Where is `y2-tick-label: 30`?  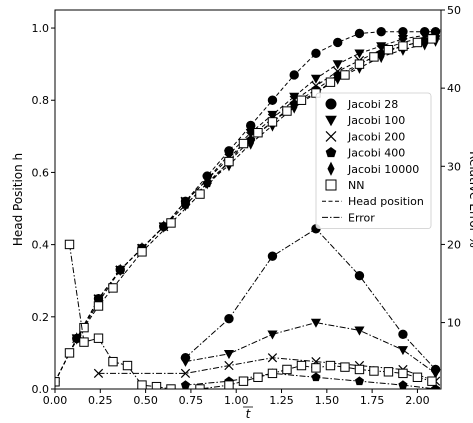
y2-tick-label: 30 is located at coordinates (454, 166).